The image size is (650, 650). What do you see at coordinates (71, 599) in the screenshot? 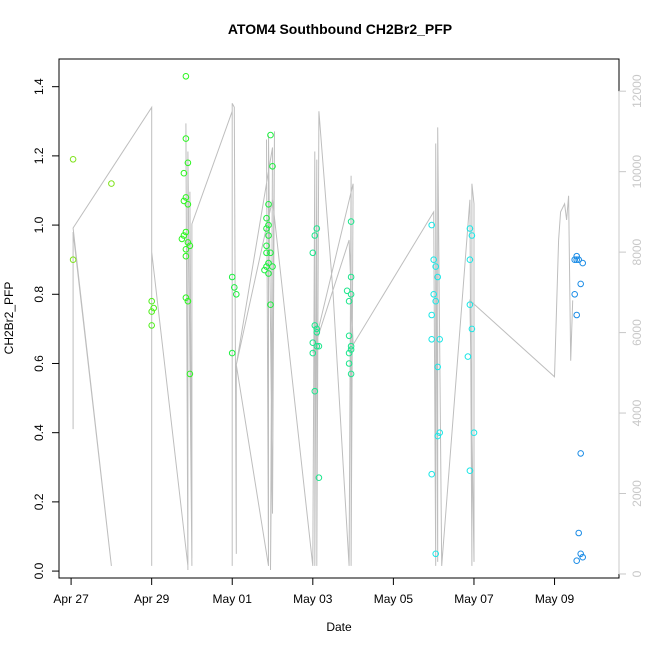
I see `x-tick-label-0: Apr 27` at bounding box center [71, 599].